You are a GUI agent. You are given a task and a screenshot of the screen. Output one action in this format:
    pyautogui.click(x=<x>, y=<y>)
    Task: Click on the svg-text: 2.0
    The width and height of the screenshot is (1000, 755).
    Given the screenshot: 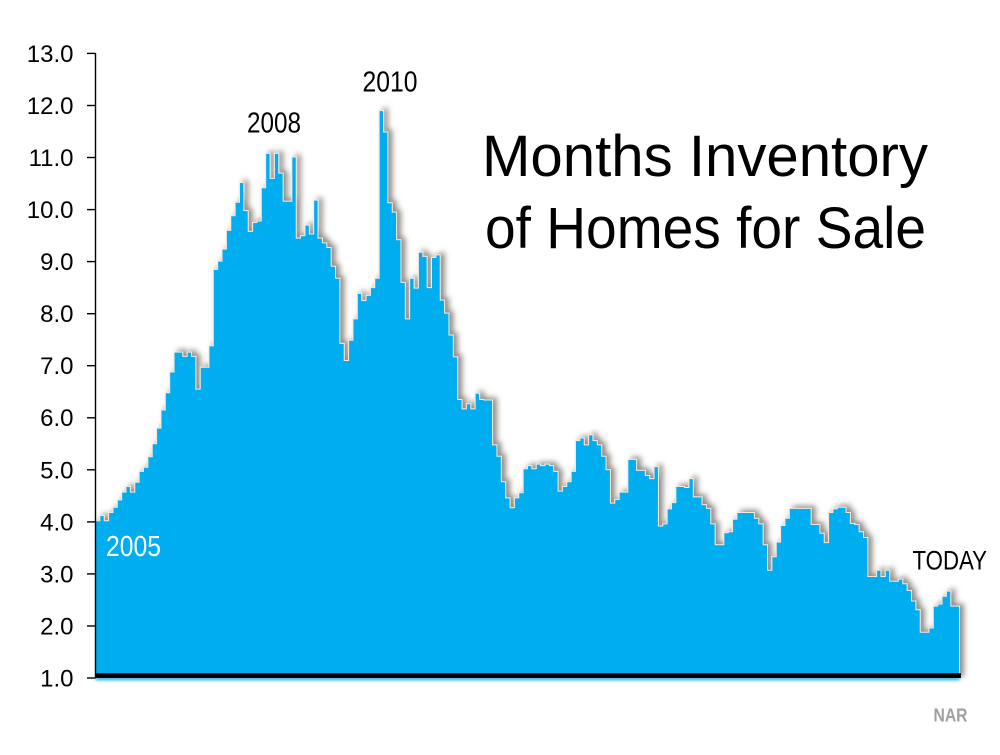 What is the action you would take?
    pyautogui.click(x=56, y=627)
    